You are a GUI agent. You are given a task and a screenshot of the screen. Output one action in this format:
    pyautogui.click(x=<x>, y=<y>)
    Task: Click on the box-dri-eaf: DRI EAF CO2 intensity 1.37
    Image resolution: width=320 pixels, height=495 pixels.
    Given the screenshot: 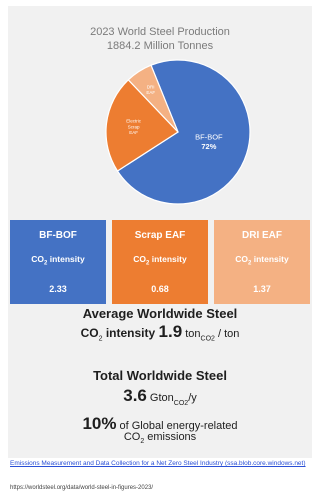 What is the action you would take?
    pyautogui.click(x=262, y=262)
    